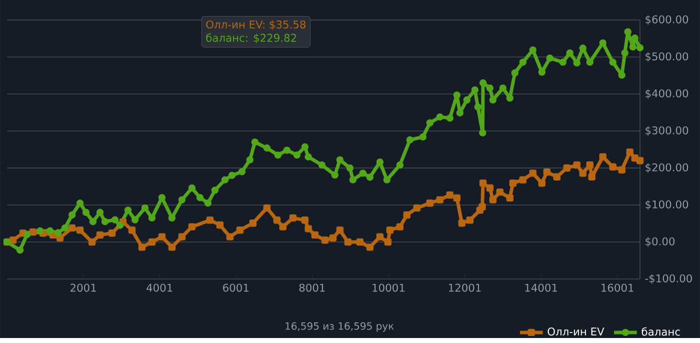 Image resolution: width=700 pixels, height=343 pixels. Describe the element at coordinates (661, 331) in the screenshot. I see `legend-label: баланс` at that location.